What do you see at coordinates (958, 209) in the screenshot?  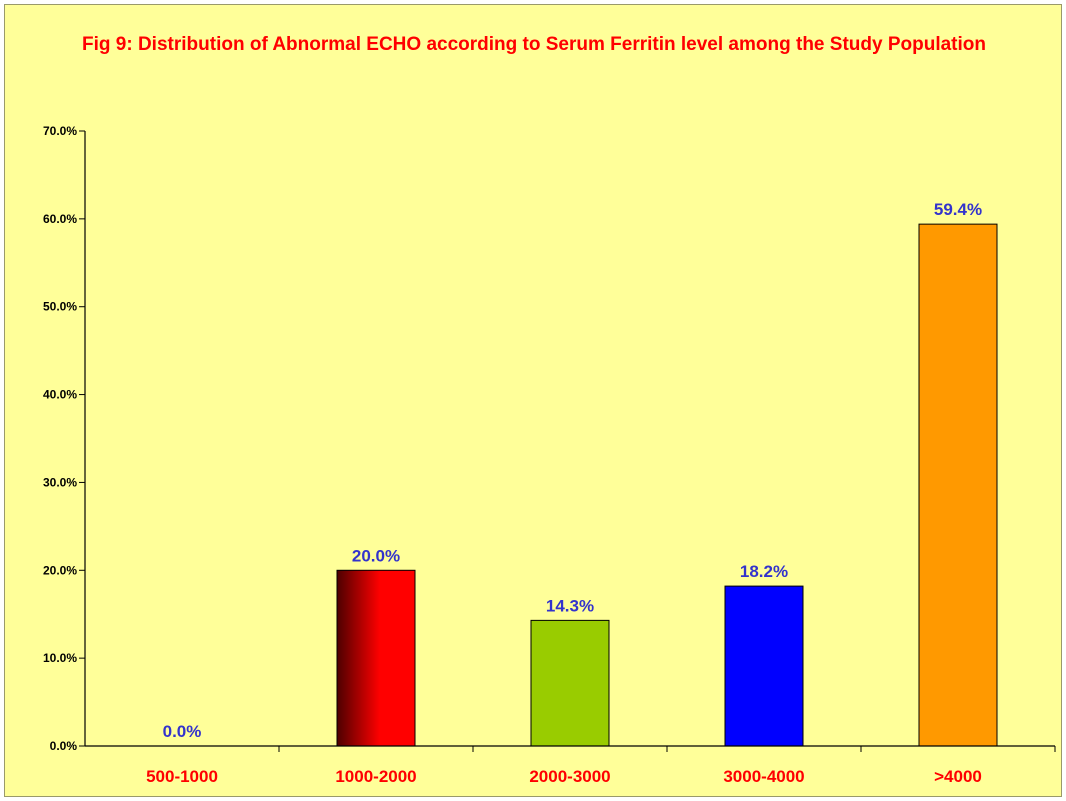 I see `data-label: 59.4%` at bounding box center [958, 209].